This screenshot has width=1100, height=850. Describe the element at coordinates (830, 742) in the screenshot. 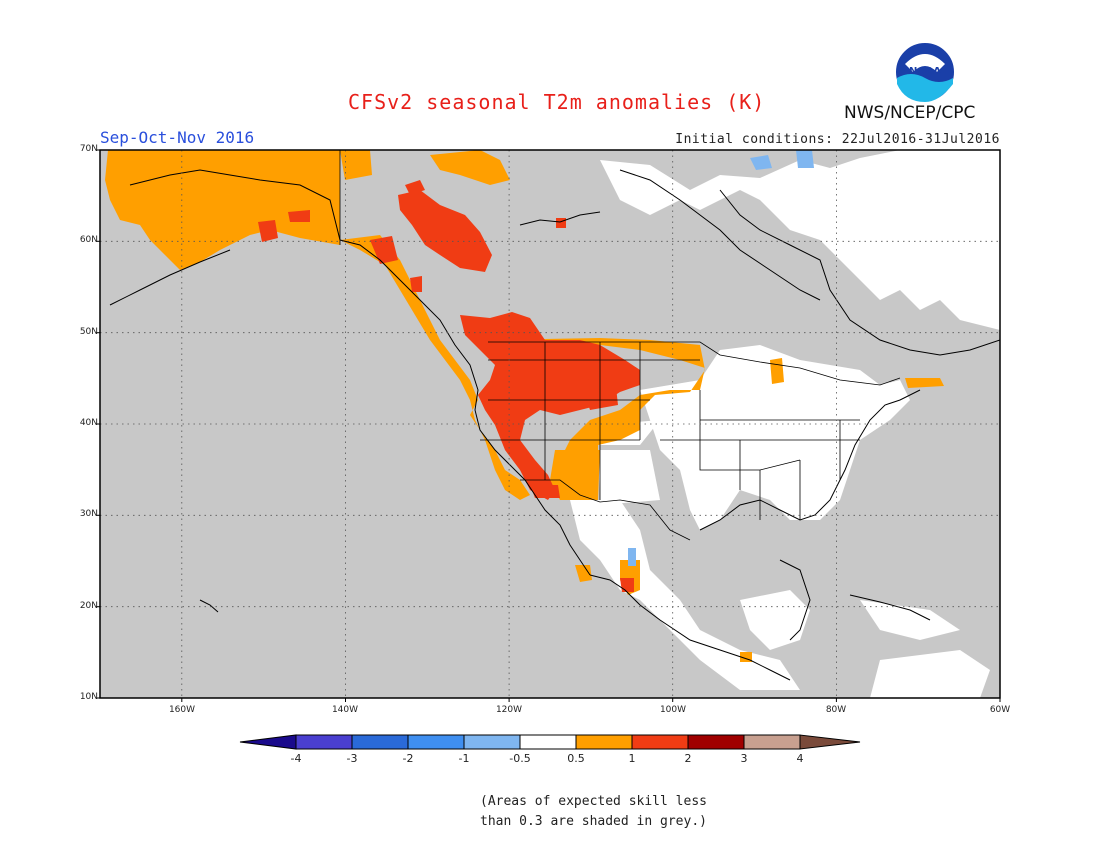

I see `colorbar-arrow-high` at that location.